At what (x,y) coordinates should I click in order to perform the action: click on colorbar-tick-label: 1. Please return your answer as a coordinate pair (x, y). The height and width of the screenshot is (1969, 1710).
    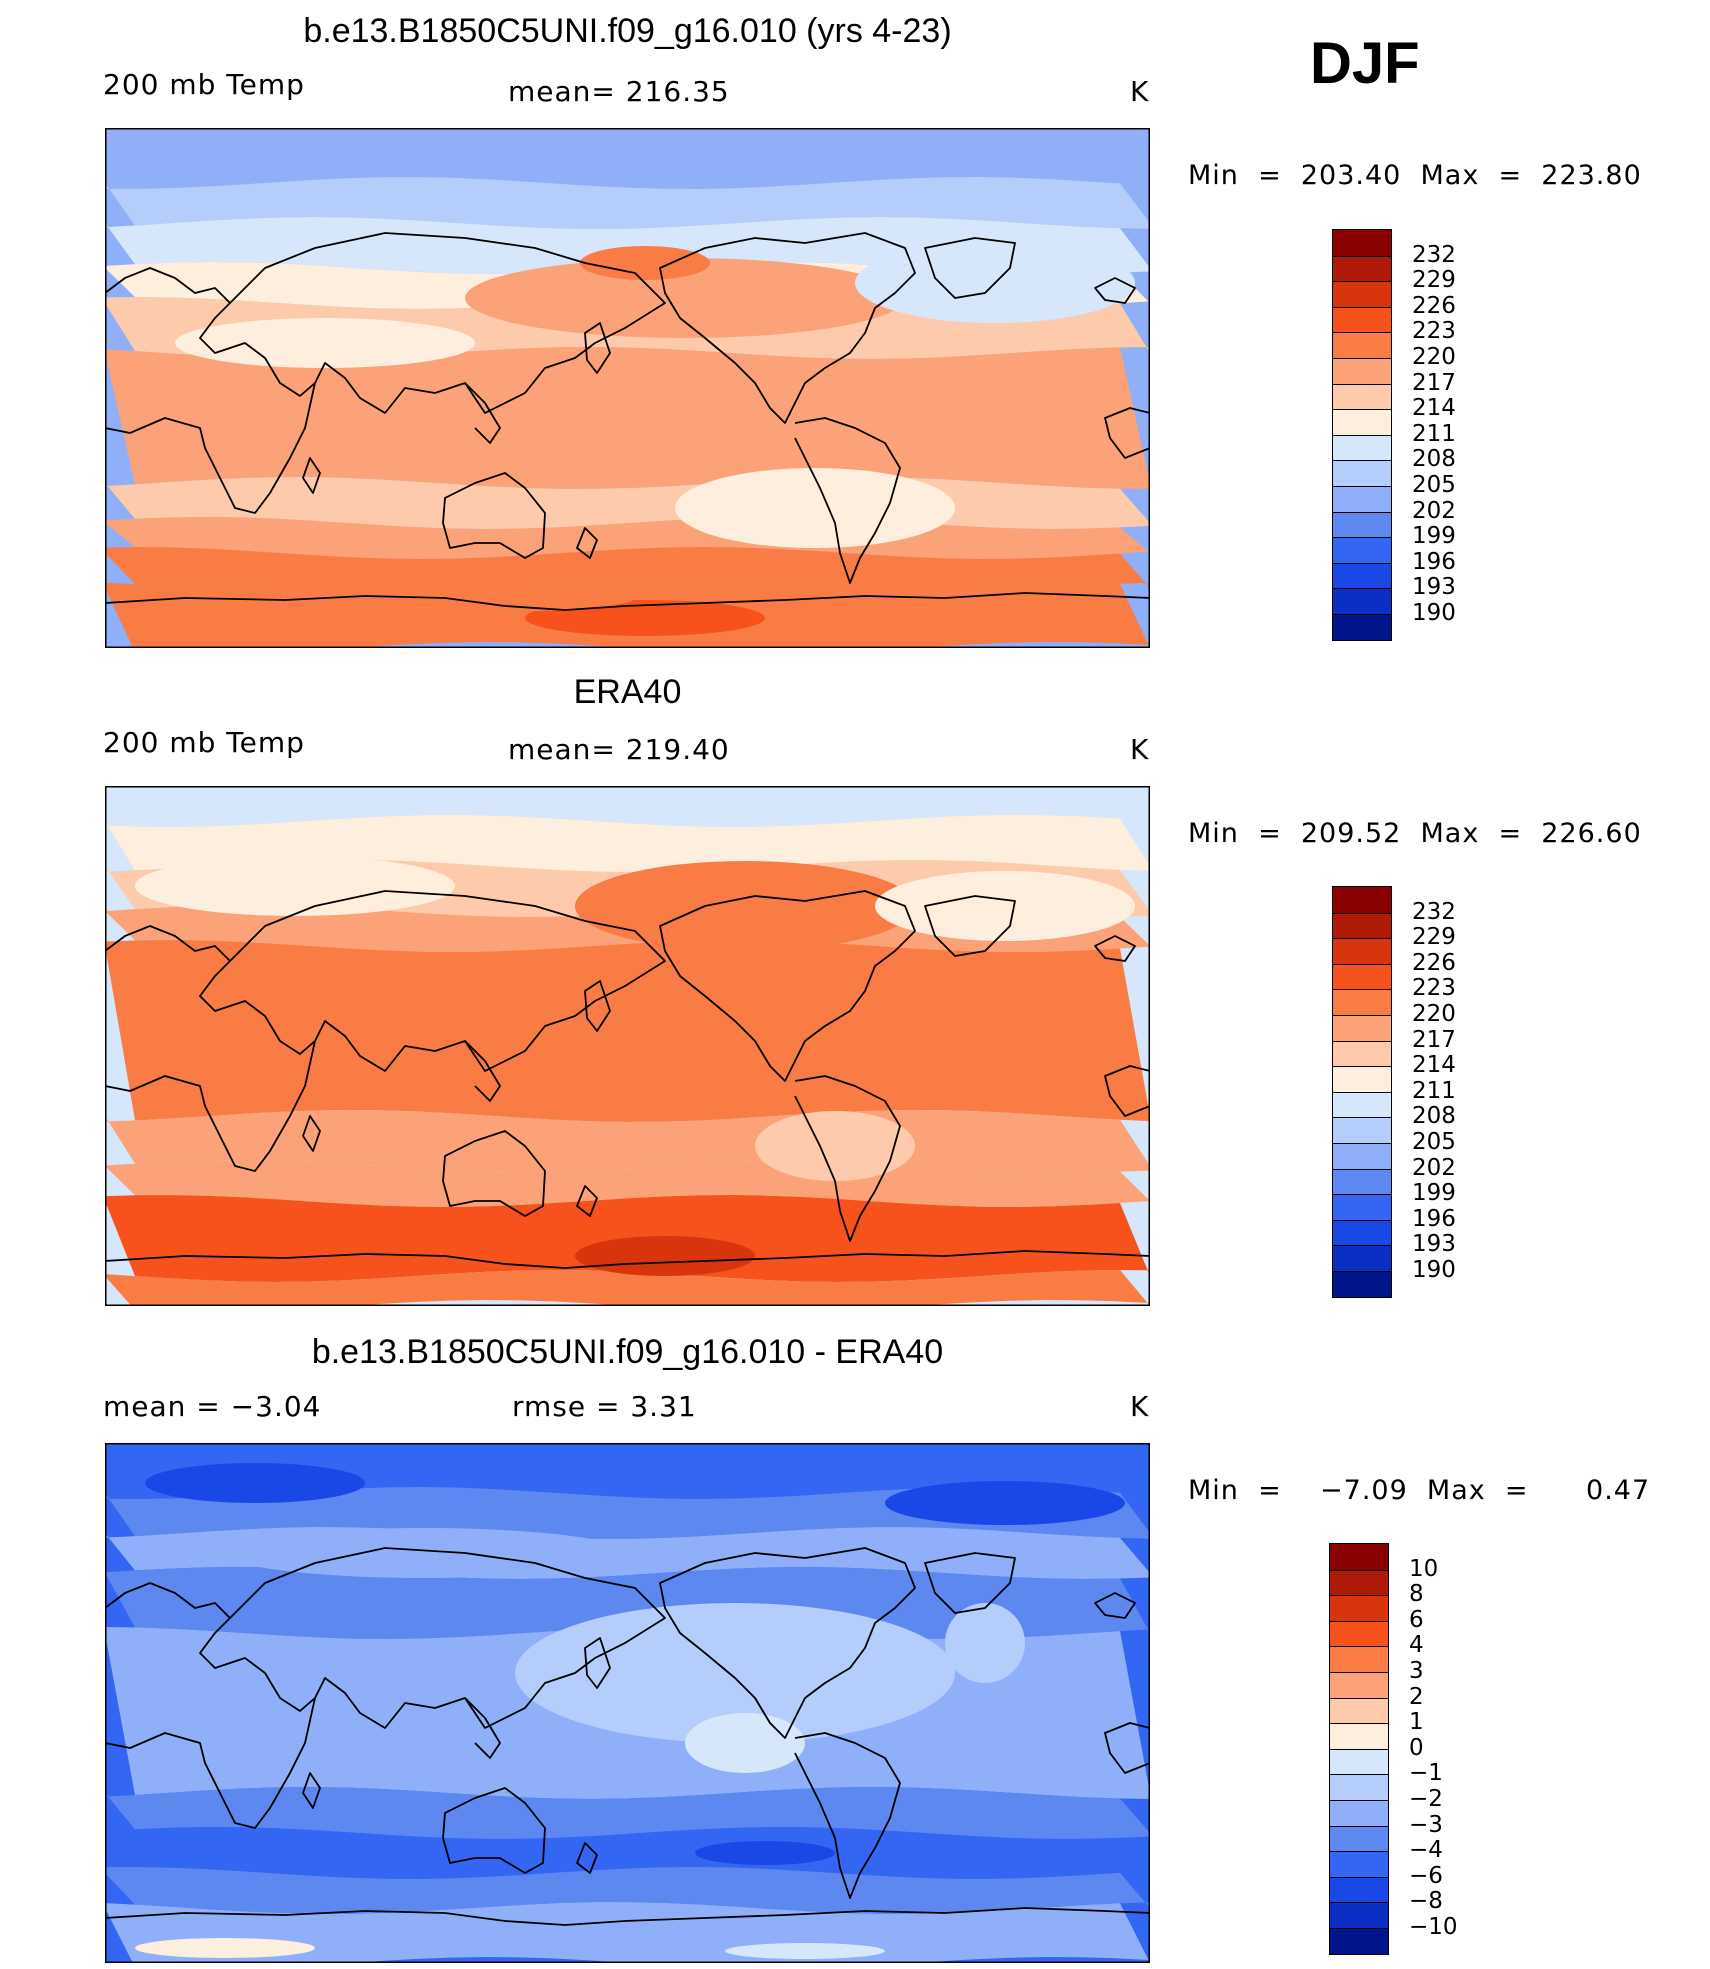
    Looking at the image, I should click on (1416, 1722).